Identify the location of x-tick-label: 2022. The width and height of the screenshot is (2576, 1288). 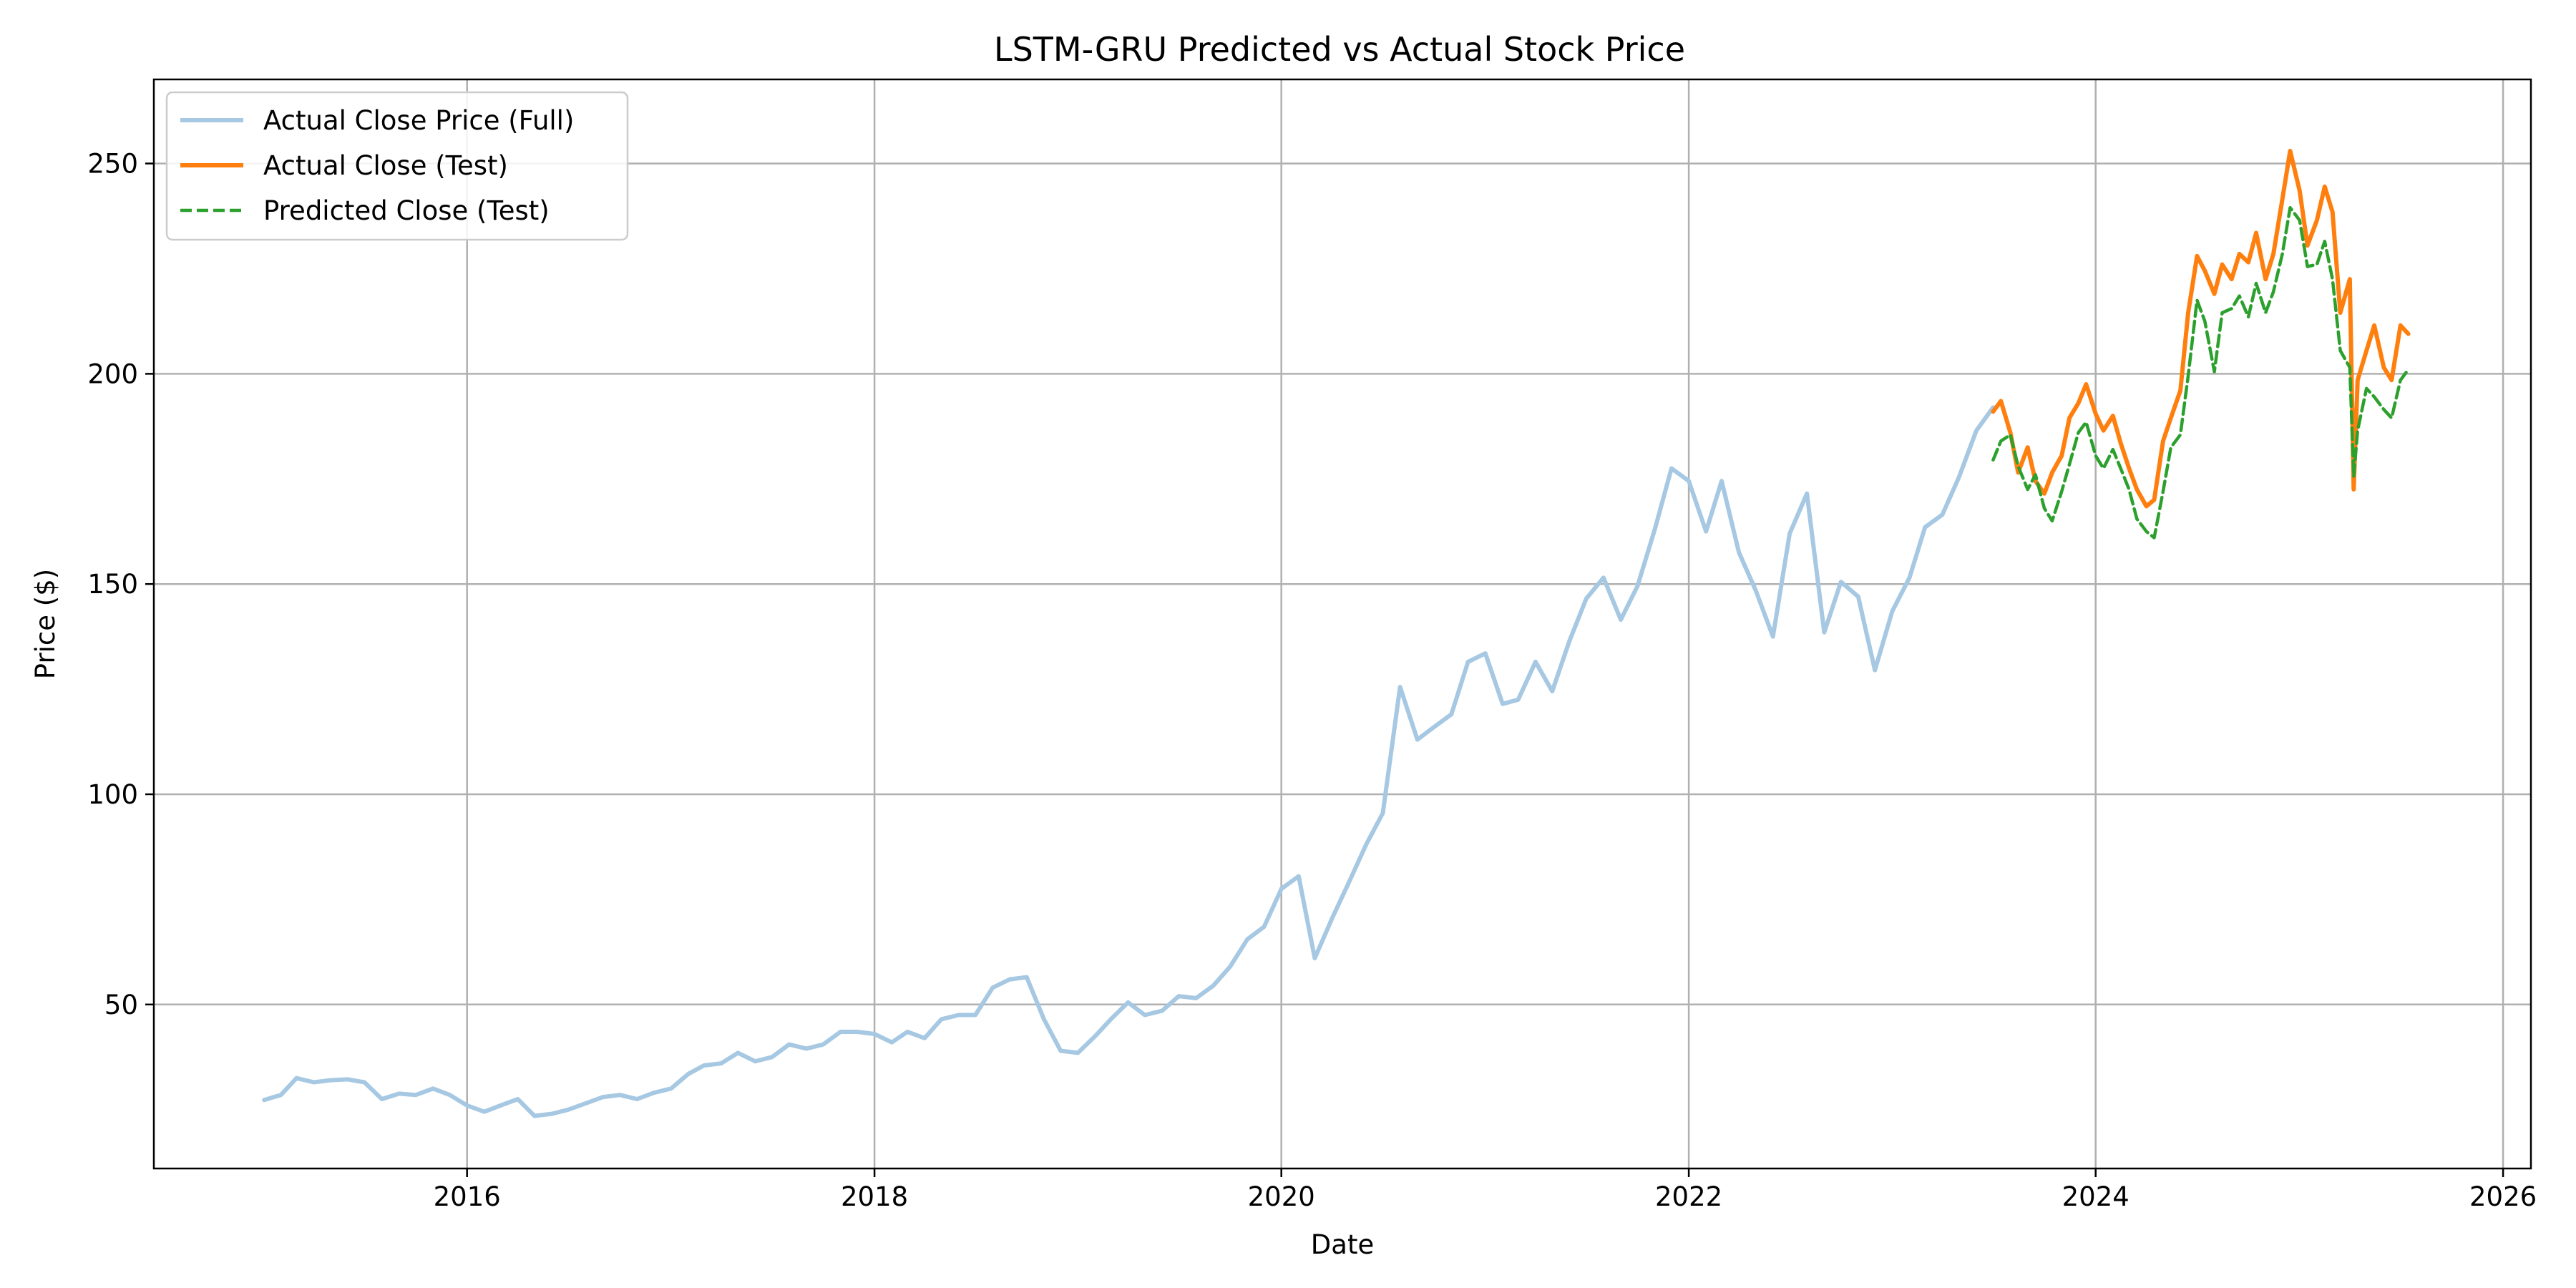
(1688, 1196).